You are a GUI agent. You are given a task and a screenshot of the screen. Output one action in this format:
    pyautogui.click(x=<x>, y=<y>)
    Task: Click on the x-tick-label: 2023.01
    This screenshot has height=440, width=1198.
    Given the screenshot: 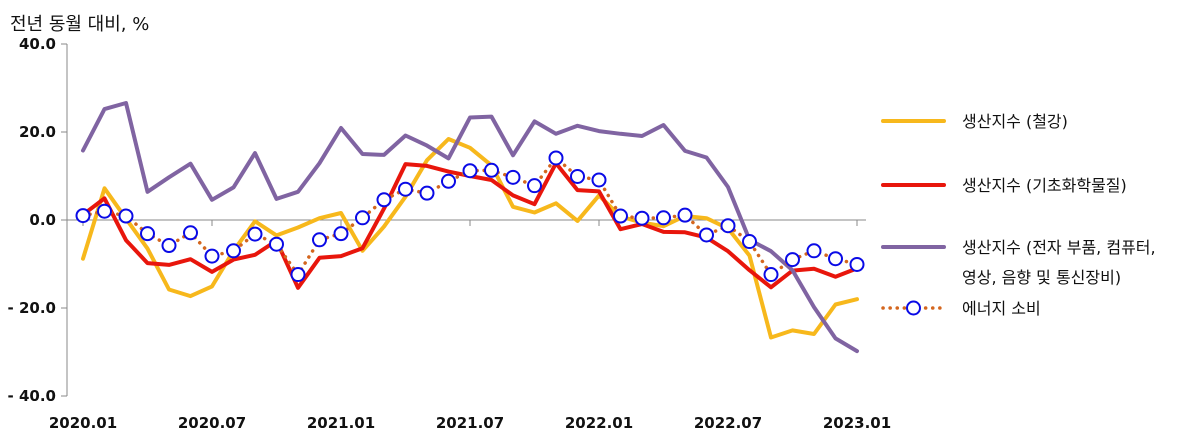 What is the action you would take?
    pyautogui.click(x=857, y=423)
    